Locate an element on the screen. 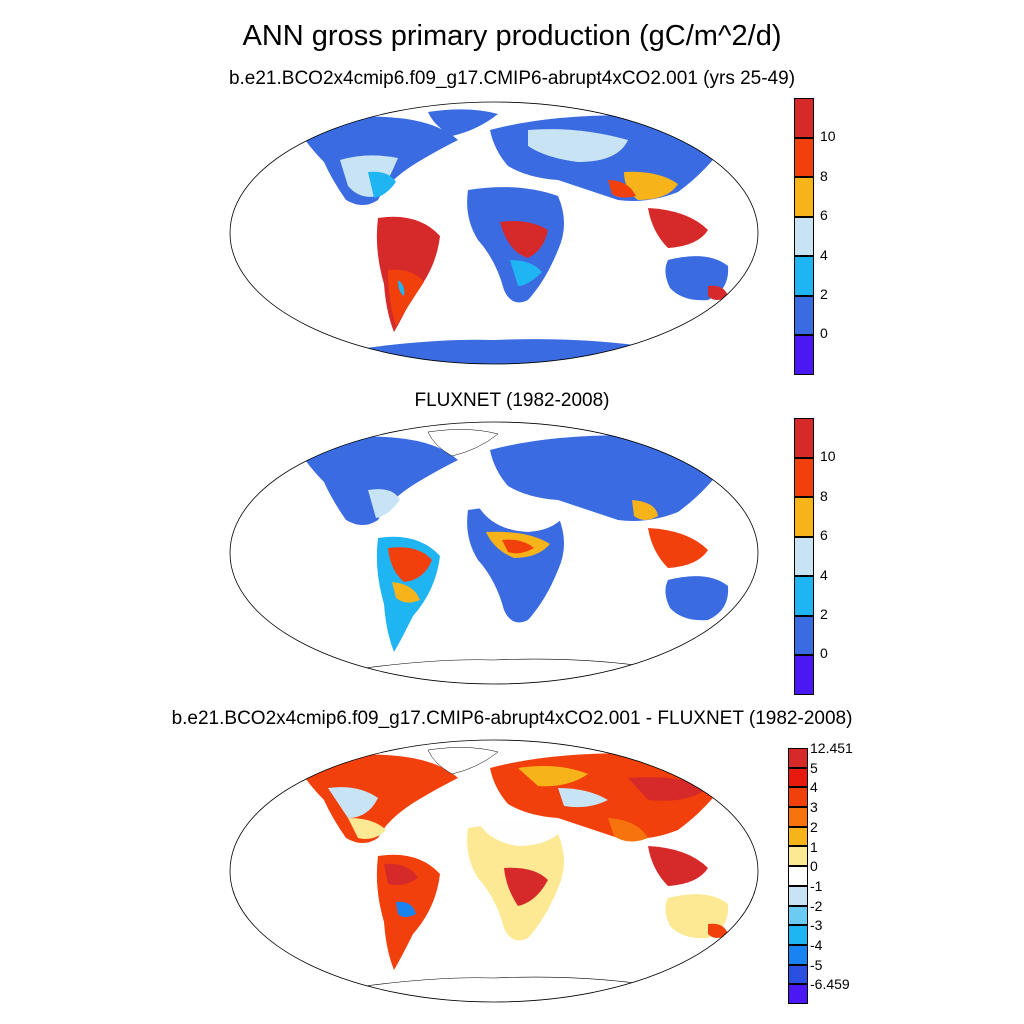  colorbar-diff-label: -4 is located at coordinates (816, 945).